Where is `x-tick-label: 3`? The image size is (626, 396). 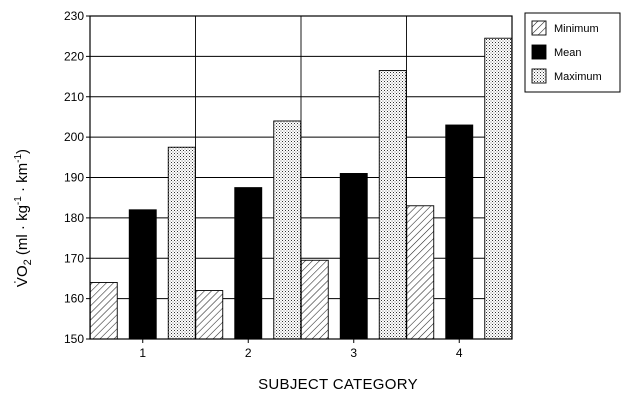 x-tick-label: 3 is located at coordinates (353, 353).